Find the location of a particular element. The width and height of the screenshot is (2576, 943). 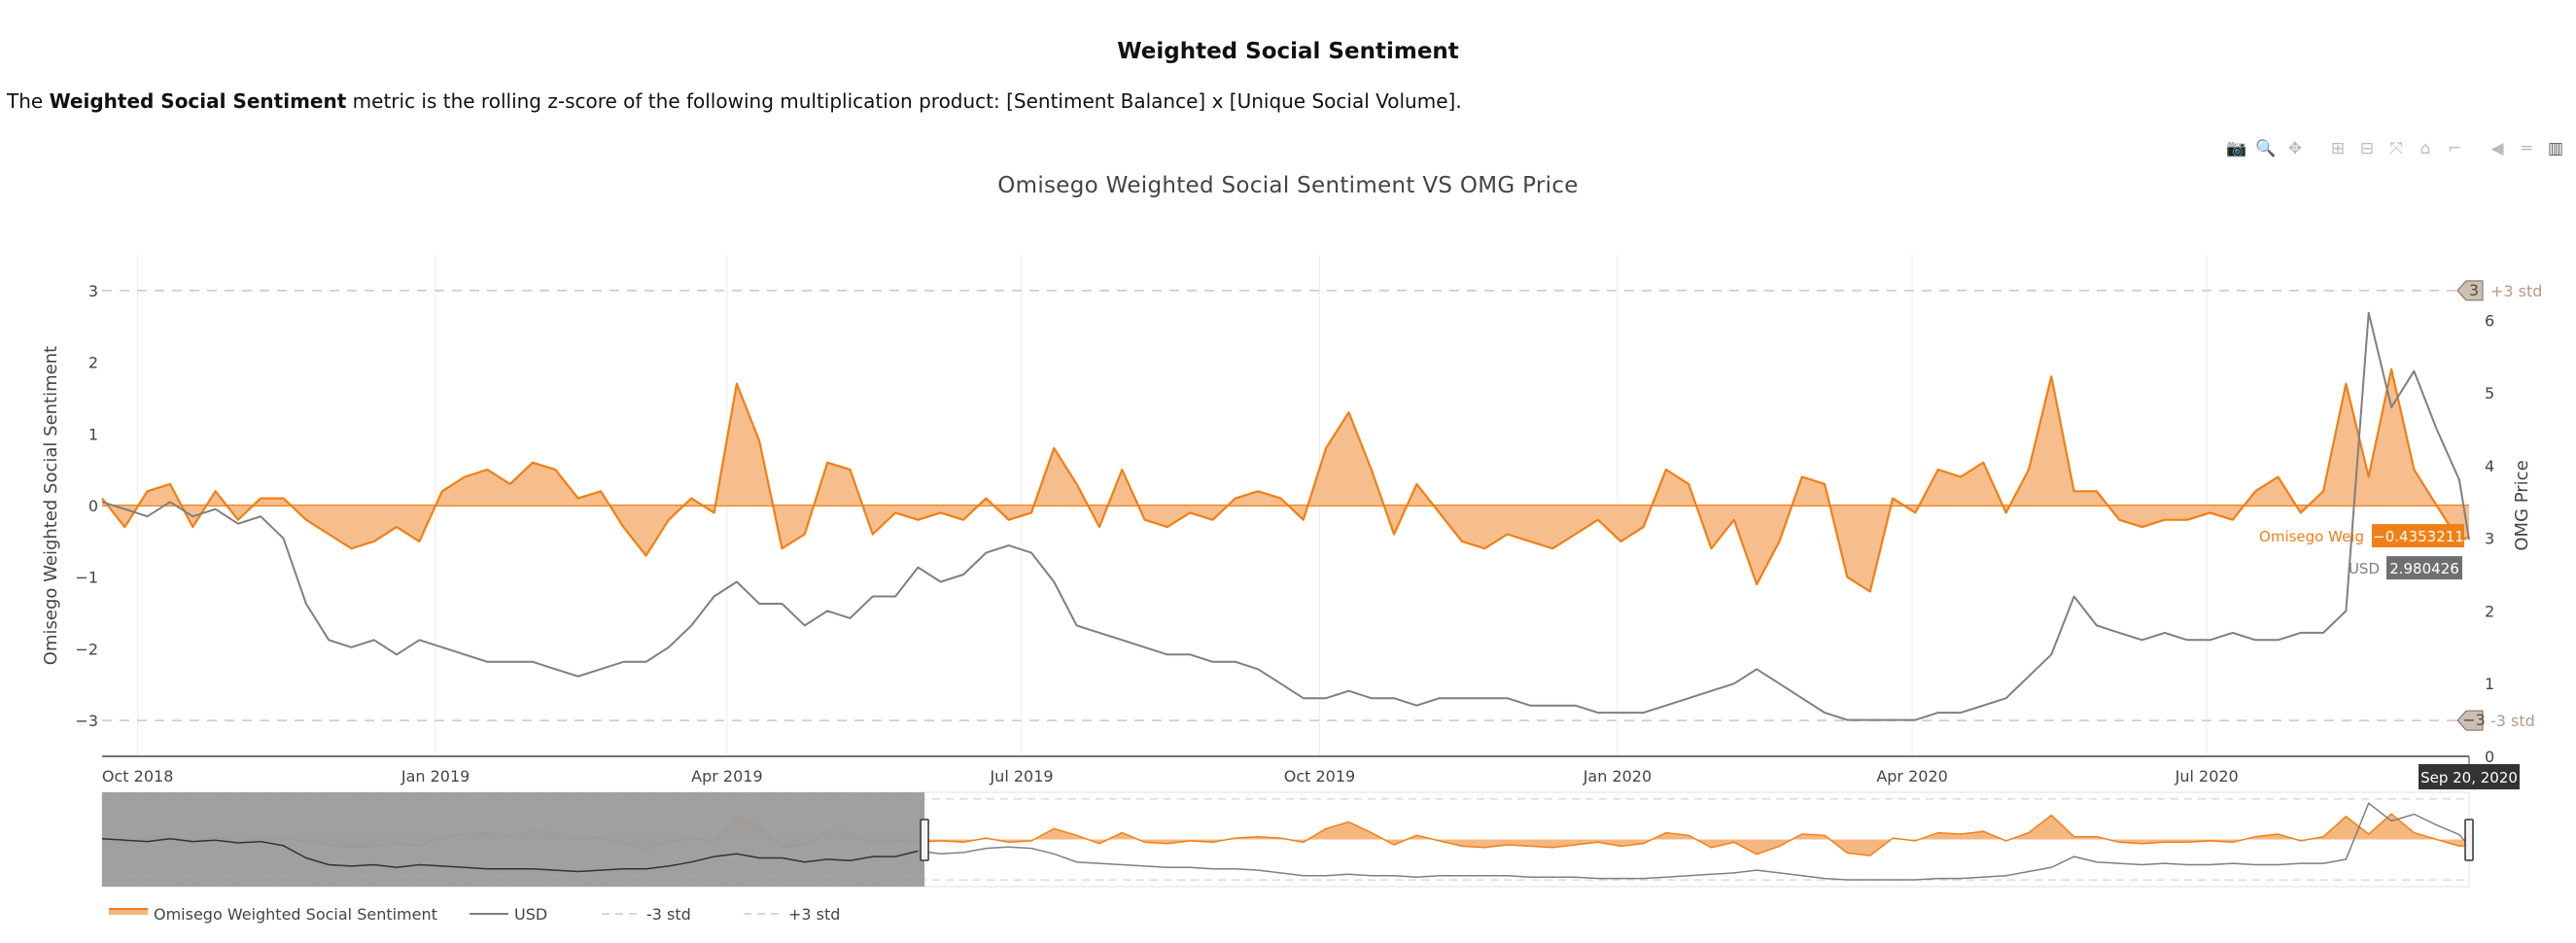

x-tick-label: Jul 2019 is located at coordinates (1021, 776).